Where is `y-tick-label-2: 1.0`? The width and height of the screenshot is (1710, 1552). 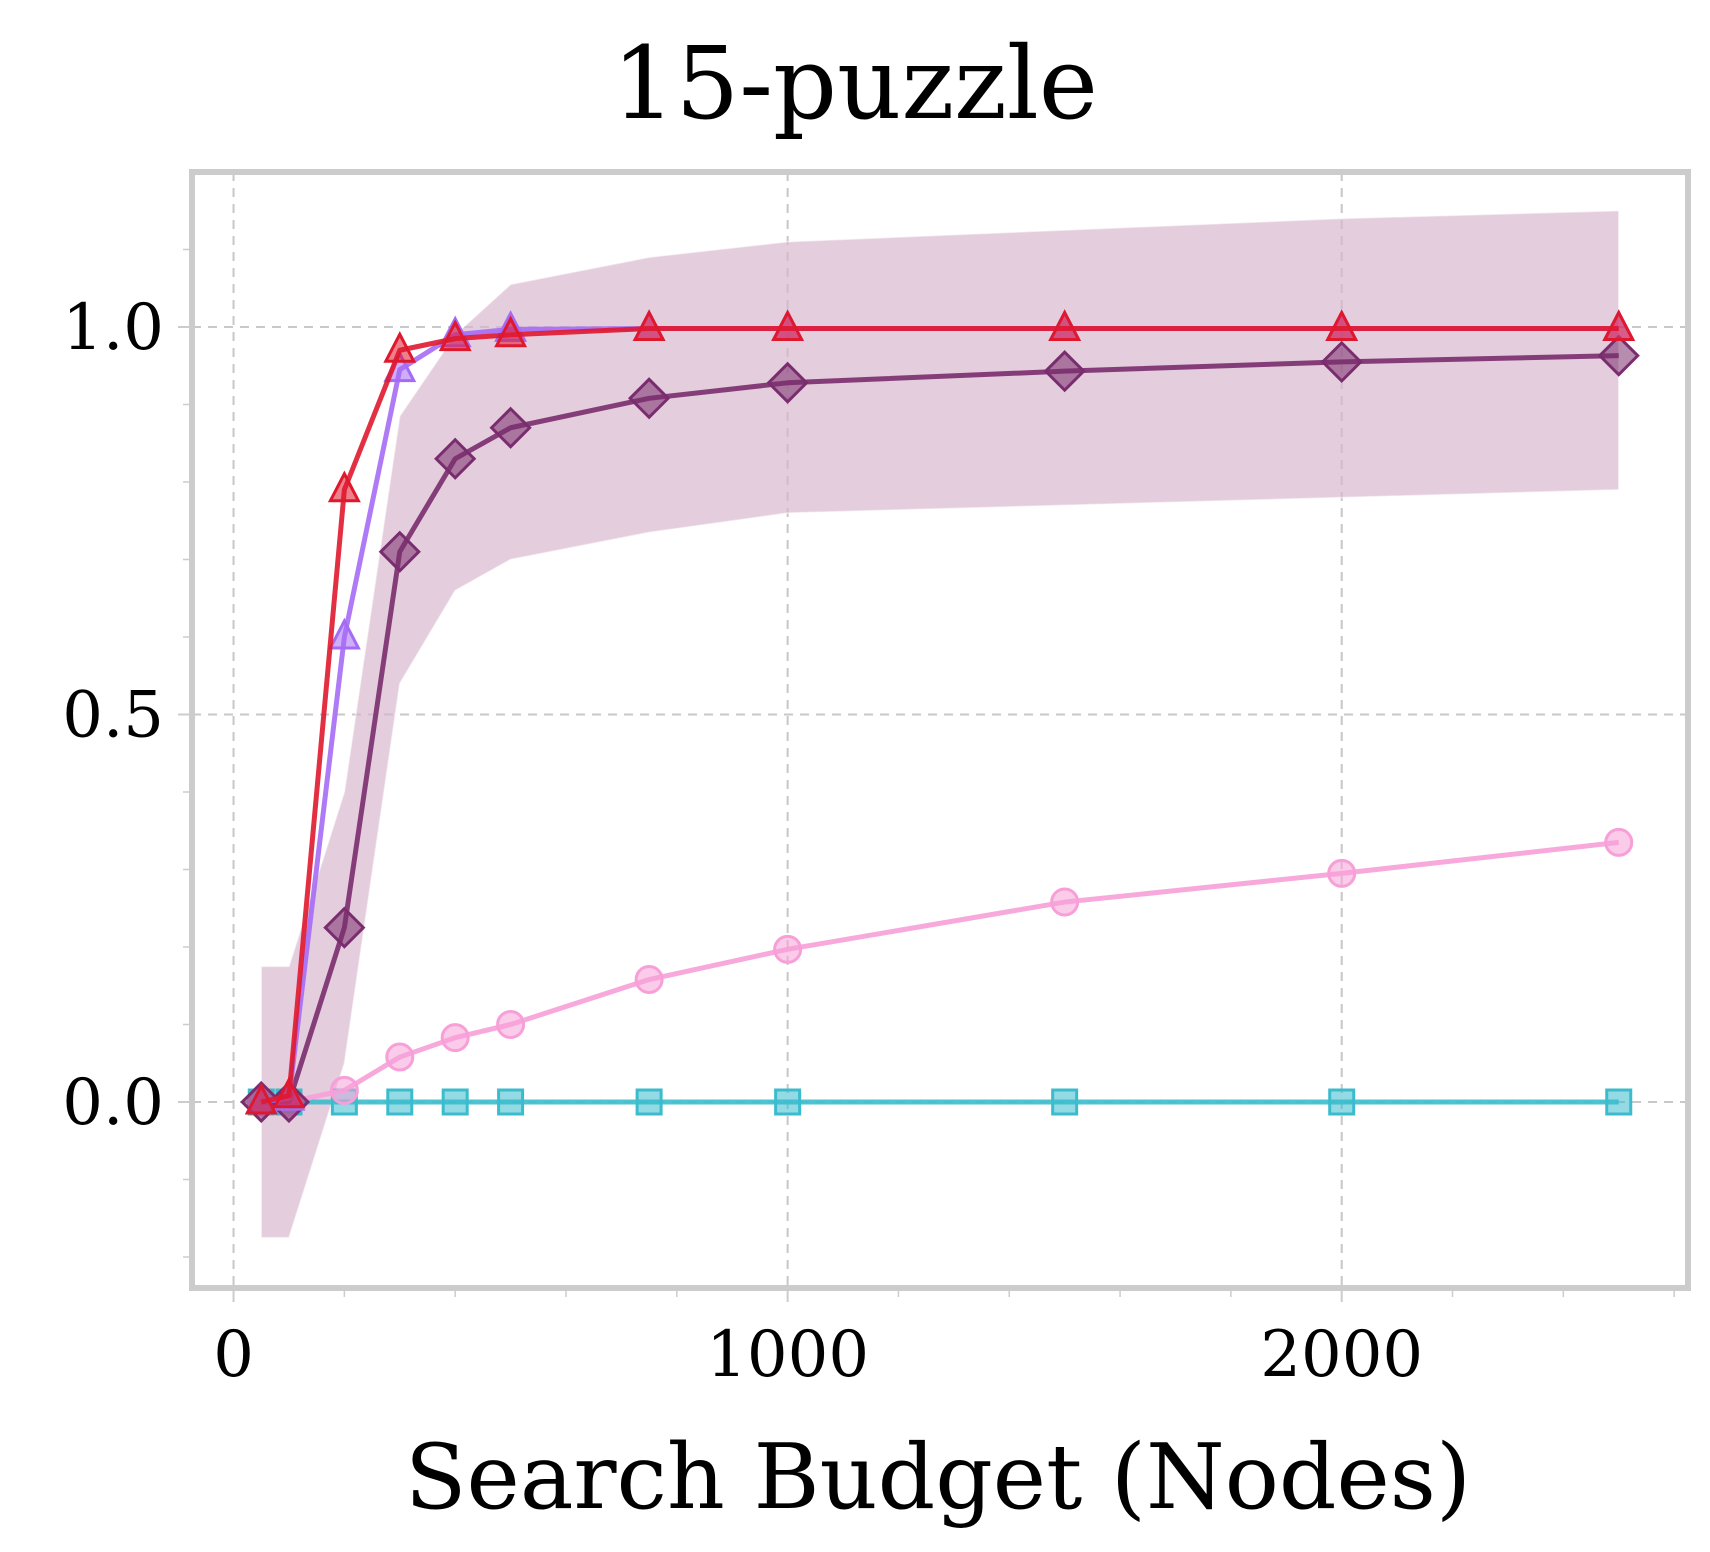 y-tick-label-2: 1.0 is located at coordinates (113, 328).